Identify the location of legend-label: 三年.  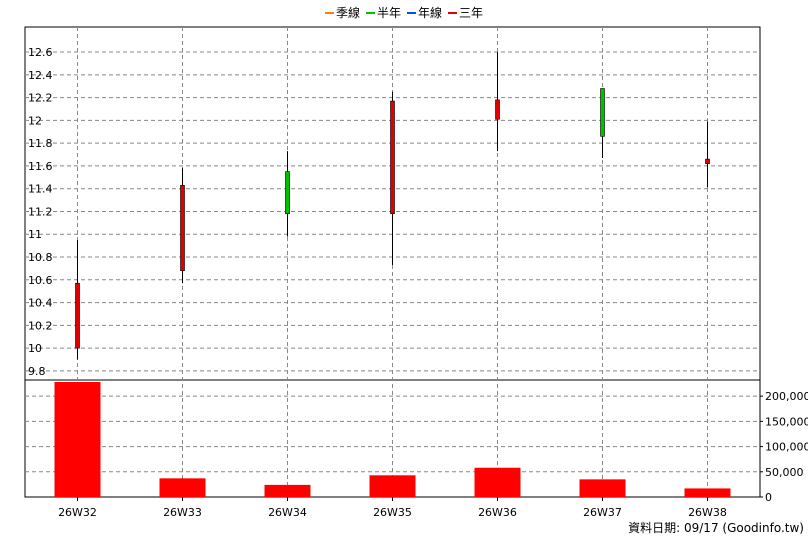
(471, 13).